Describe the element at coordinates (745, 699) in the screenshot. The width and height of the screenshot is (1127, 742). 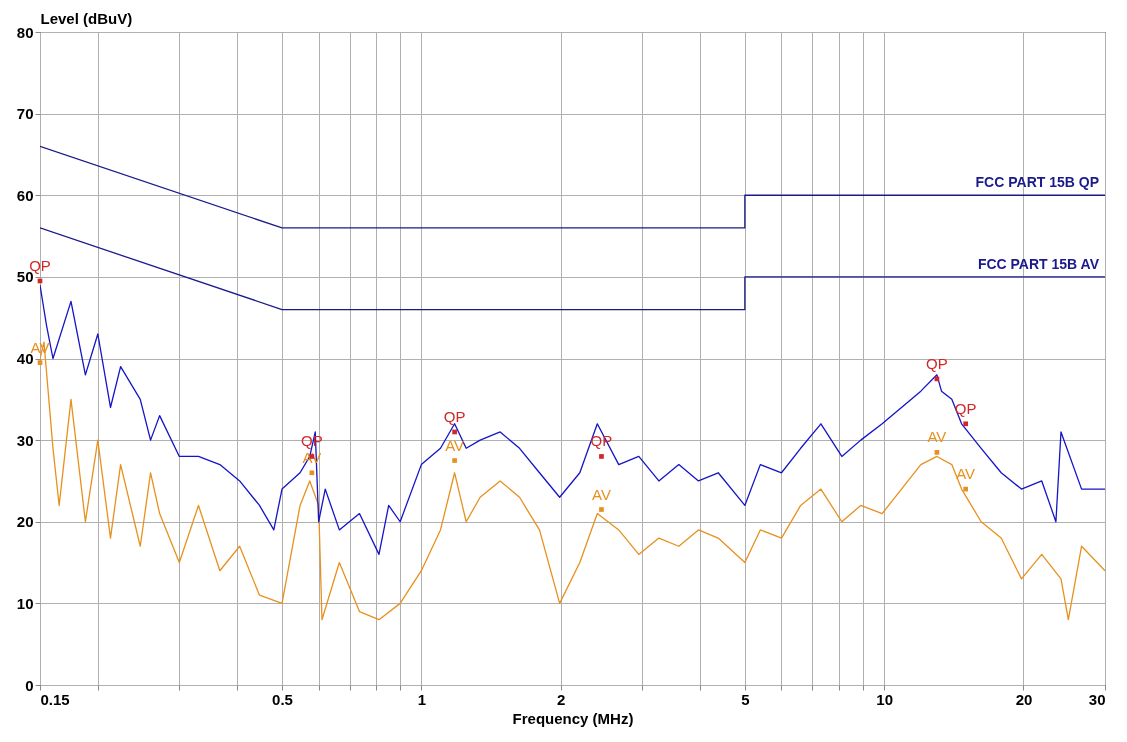
I see `x-tick-label: 5` at that location.